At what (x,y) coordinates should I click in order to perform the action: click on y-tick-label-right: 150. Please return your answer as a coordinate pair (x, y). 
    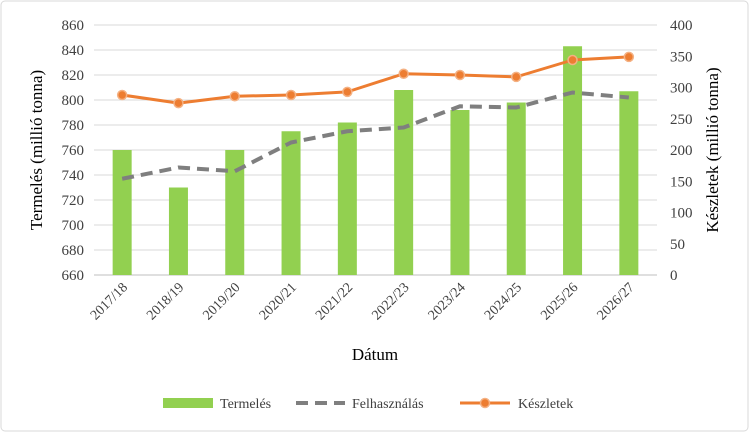
    Looking at the image, I should click on (681, 182).